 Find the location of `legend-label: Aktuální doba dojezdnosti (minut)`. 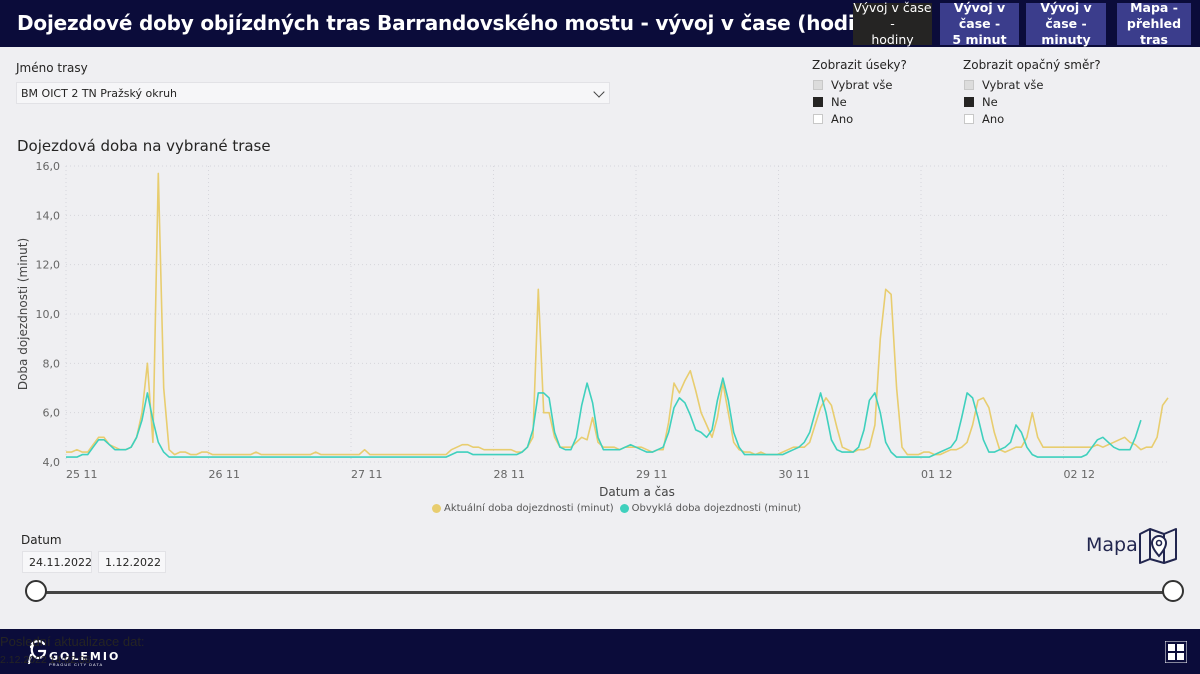

legend-label: Aktuální doba dojezdnosti (minut) is located at coordinates (529, 508).